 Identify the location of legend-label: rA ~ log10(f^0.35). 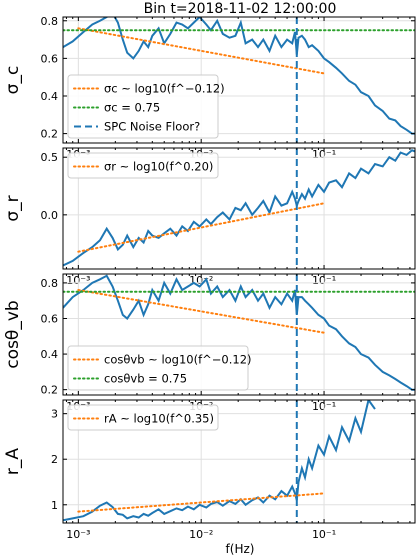
(159, 419).